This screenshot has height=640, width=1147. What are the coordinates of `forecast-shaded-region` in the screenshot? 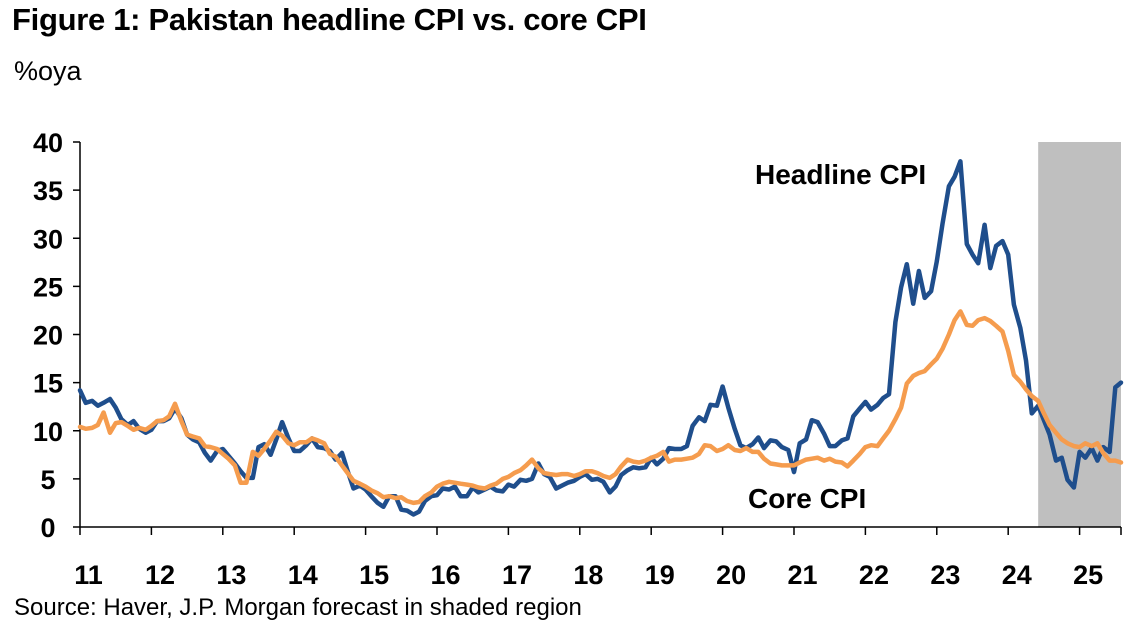 It's located at (1079, 334).